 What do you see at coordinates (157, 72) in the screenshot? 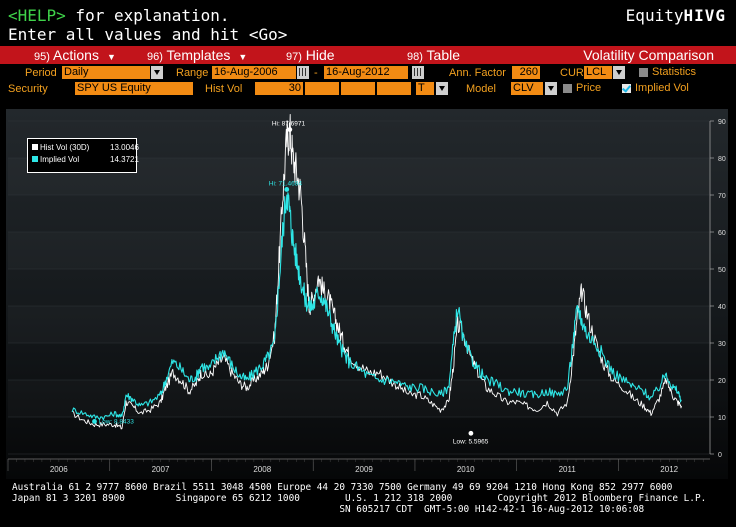
I see `period-dropdown-icon` at bounding box center [157, 72].